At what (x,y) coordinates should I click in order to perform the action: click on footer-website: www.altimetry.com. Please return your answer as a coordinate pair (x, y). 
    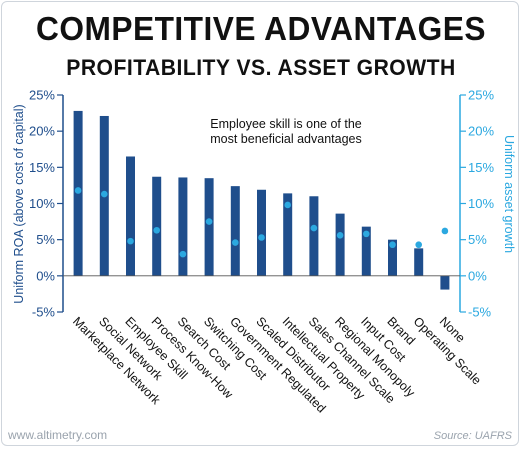
    Looking at the image, I should click on (58, 435).